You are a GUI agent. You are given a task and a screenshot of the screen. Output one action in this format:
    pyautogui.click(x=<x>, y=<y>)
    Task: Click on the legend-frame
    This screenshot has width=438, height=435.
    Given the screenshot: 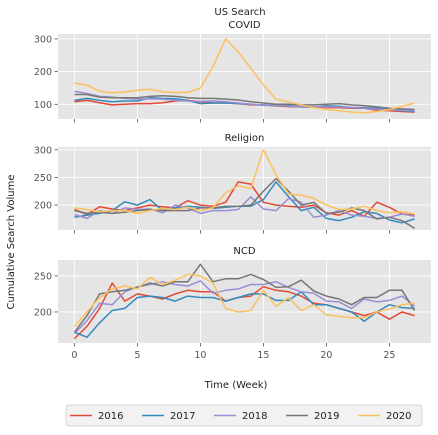 What is the action you would take?
    pyautogui.click(x=244, y=415)
    